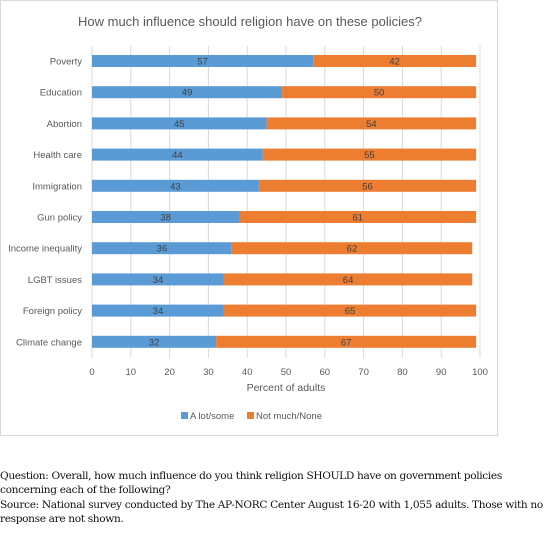  What do you see at coordinates (363, 372) in the screenshot?
I see `x-tick-label: 70` at bounding box center [363, 372].